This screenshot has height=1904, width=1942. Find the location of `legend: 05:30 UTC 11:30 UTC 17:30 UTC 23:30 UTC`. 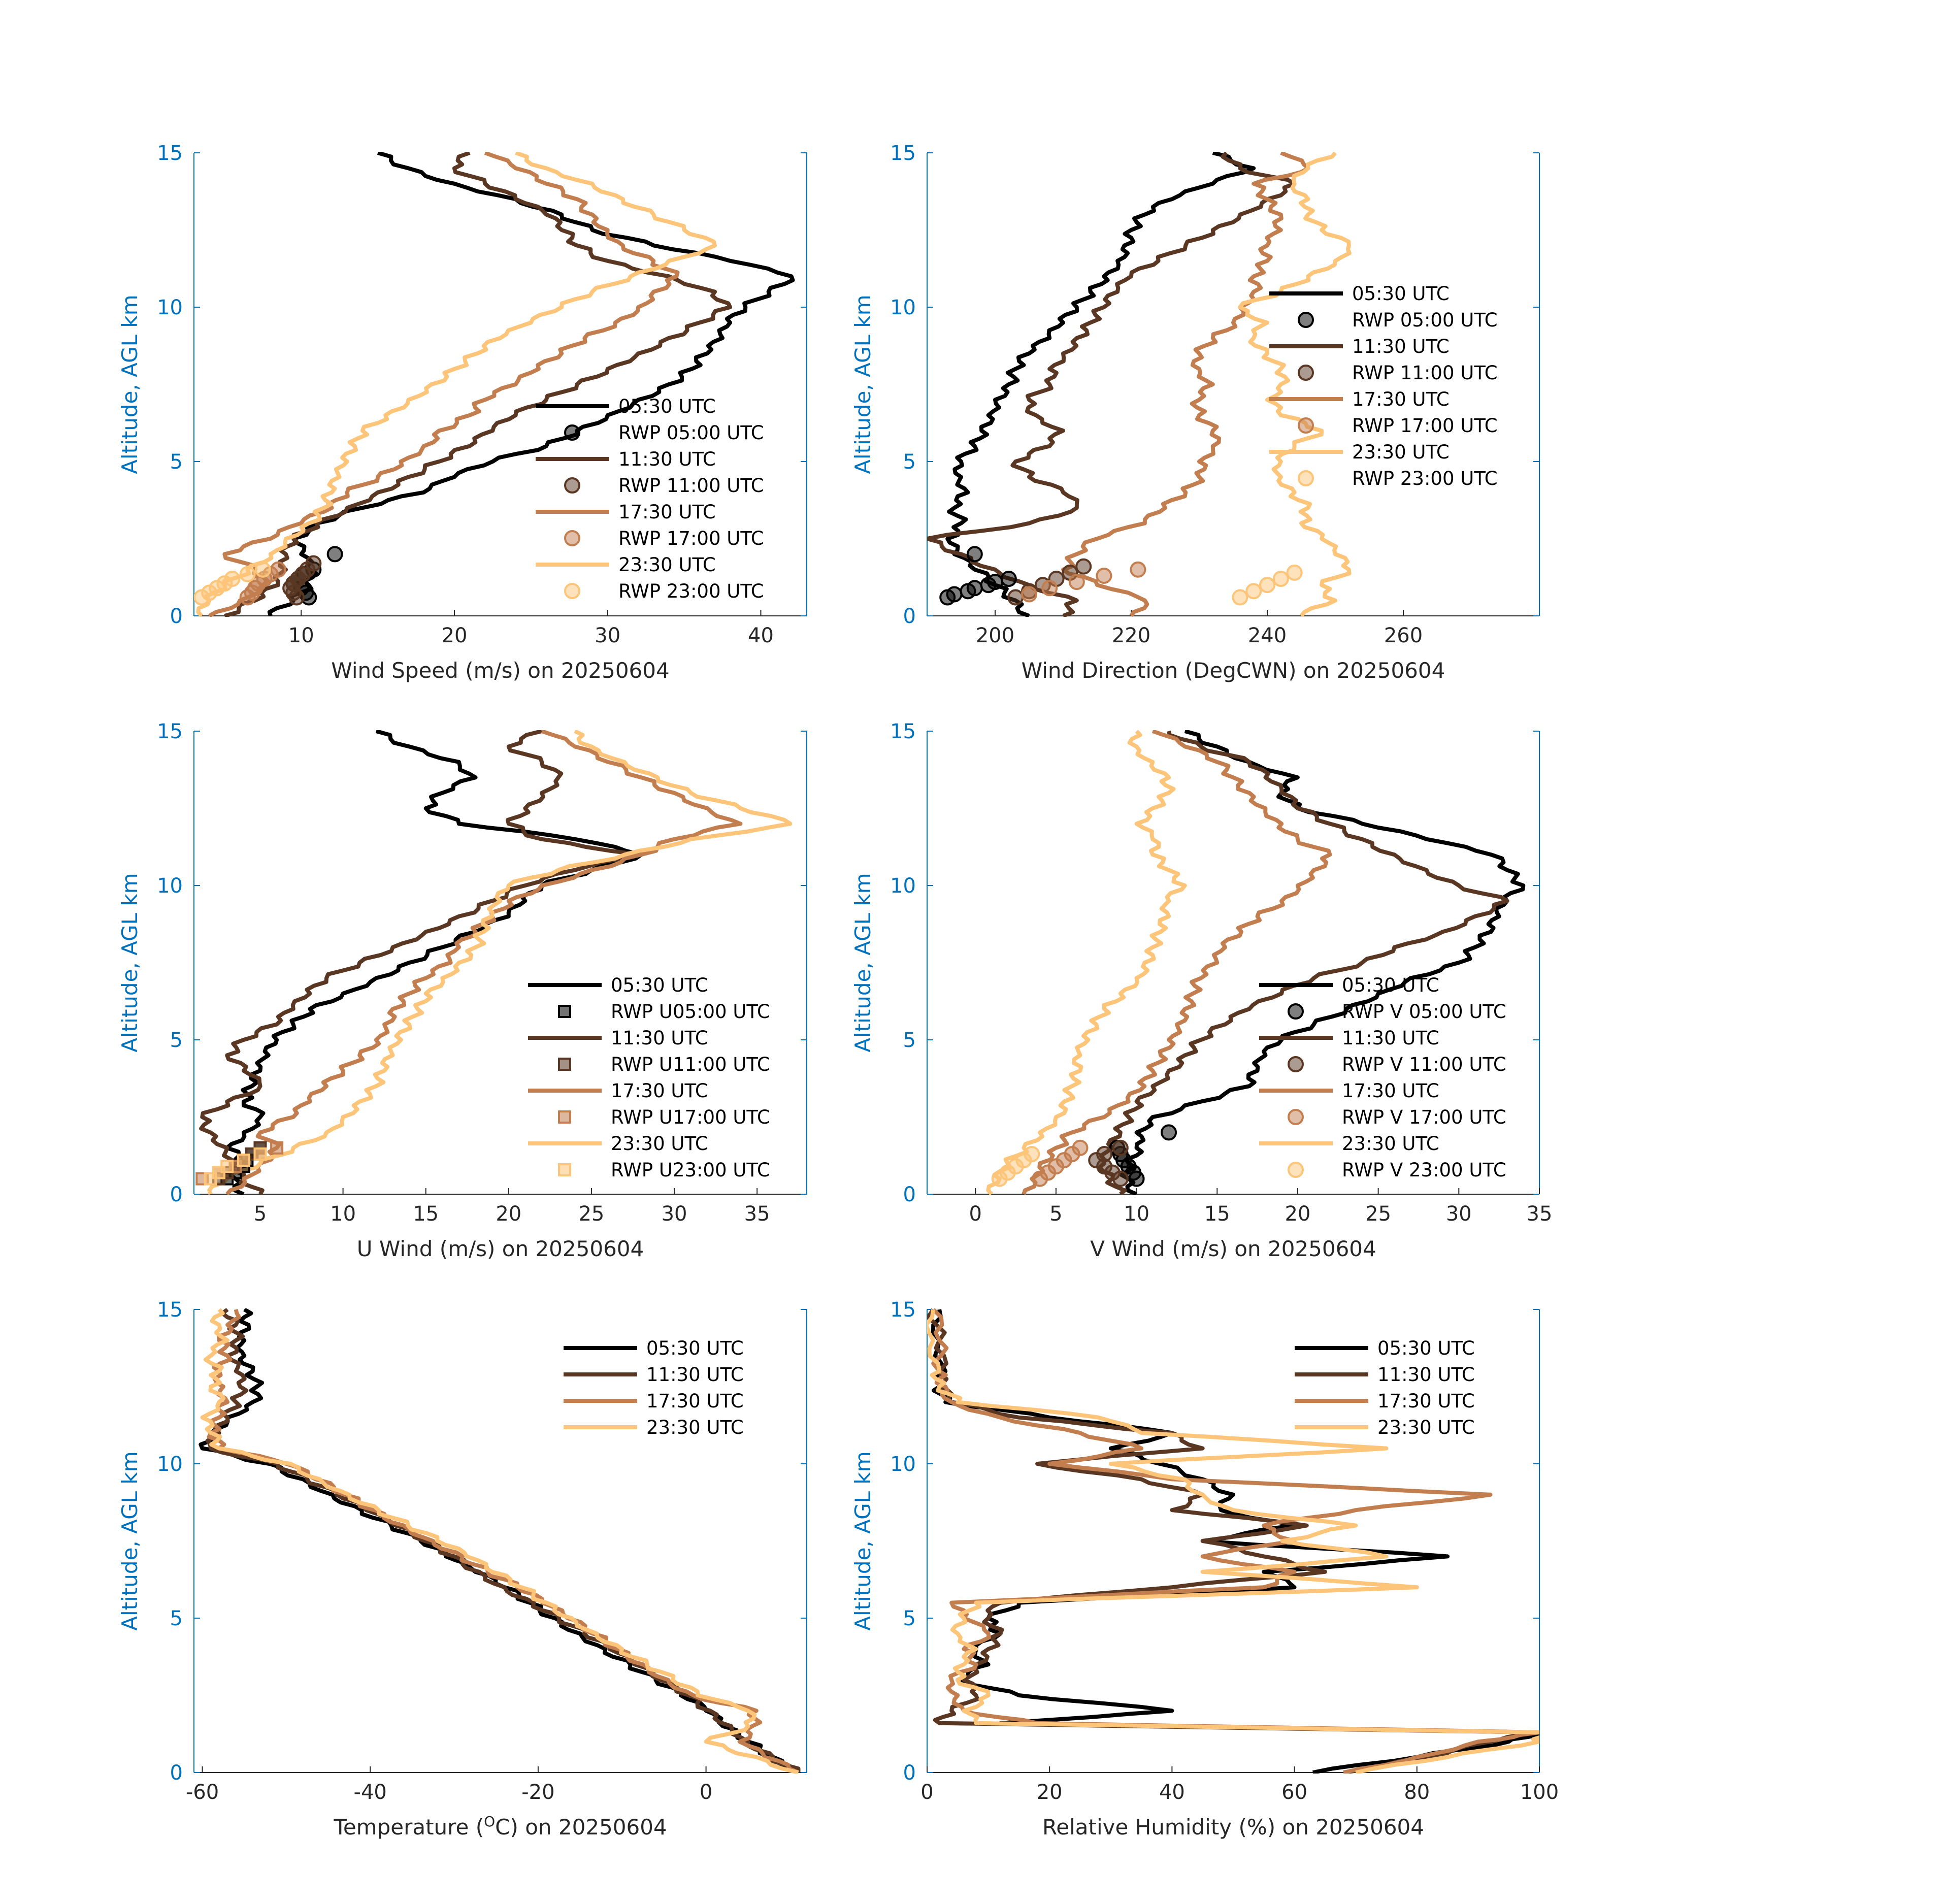

legend: 05:30 UTC 11:30 UTC 17:30 UTC 23:30 UTC is located at coordinates (654, 1387).